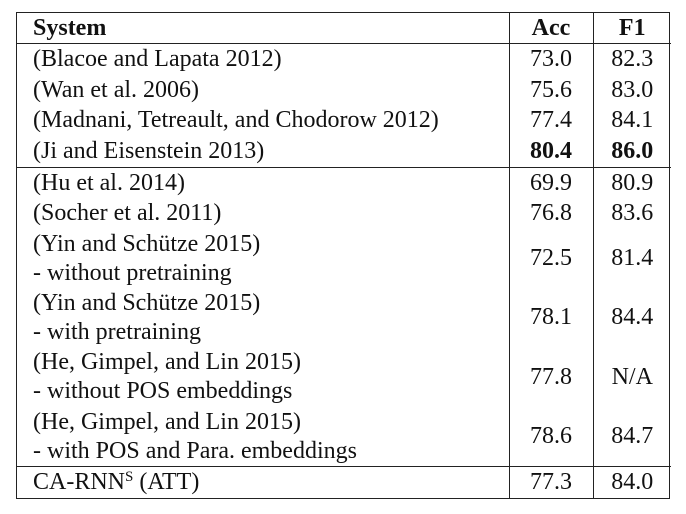 The height and width of the screenshot is (514, 686). What do you see at coordinates (550, 90) in the screenshot?
I see `acc-cell: 75.6` at bounding box center [550, 90].